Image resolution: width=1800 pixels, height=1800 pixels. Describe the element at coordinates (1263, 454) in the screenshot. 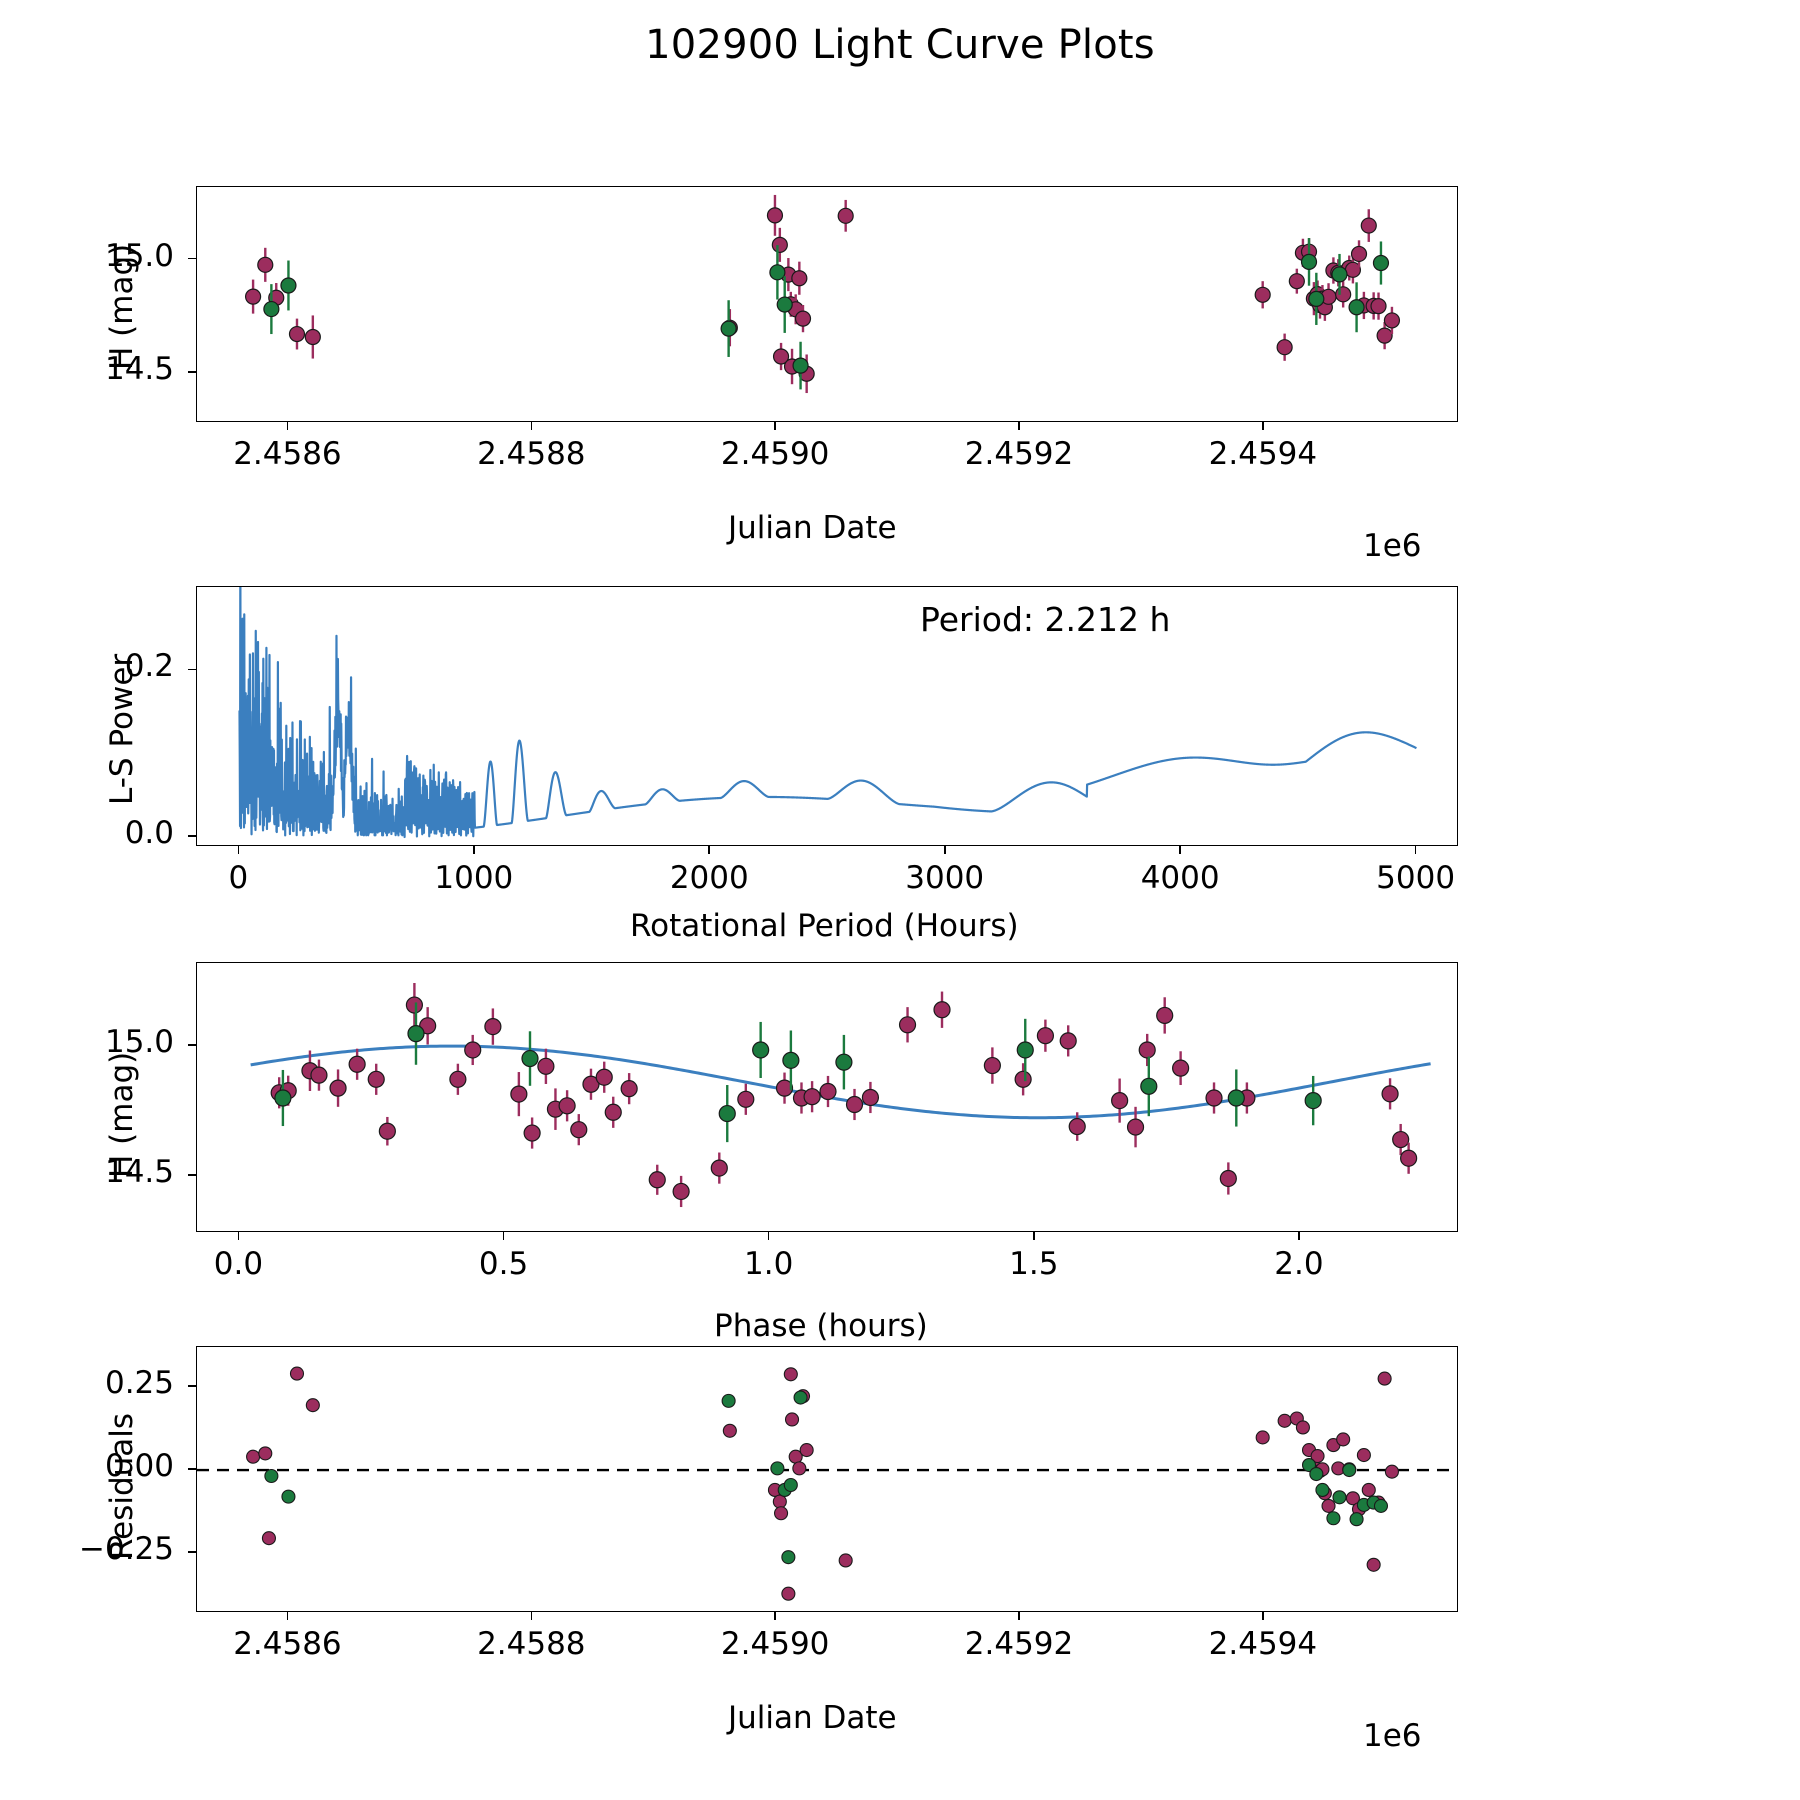

I see `x-tick-label: 2.4594` at that location.